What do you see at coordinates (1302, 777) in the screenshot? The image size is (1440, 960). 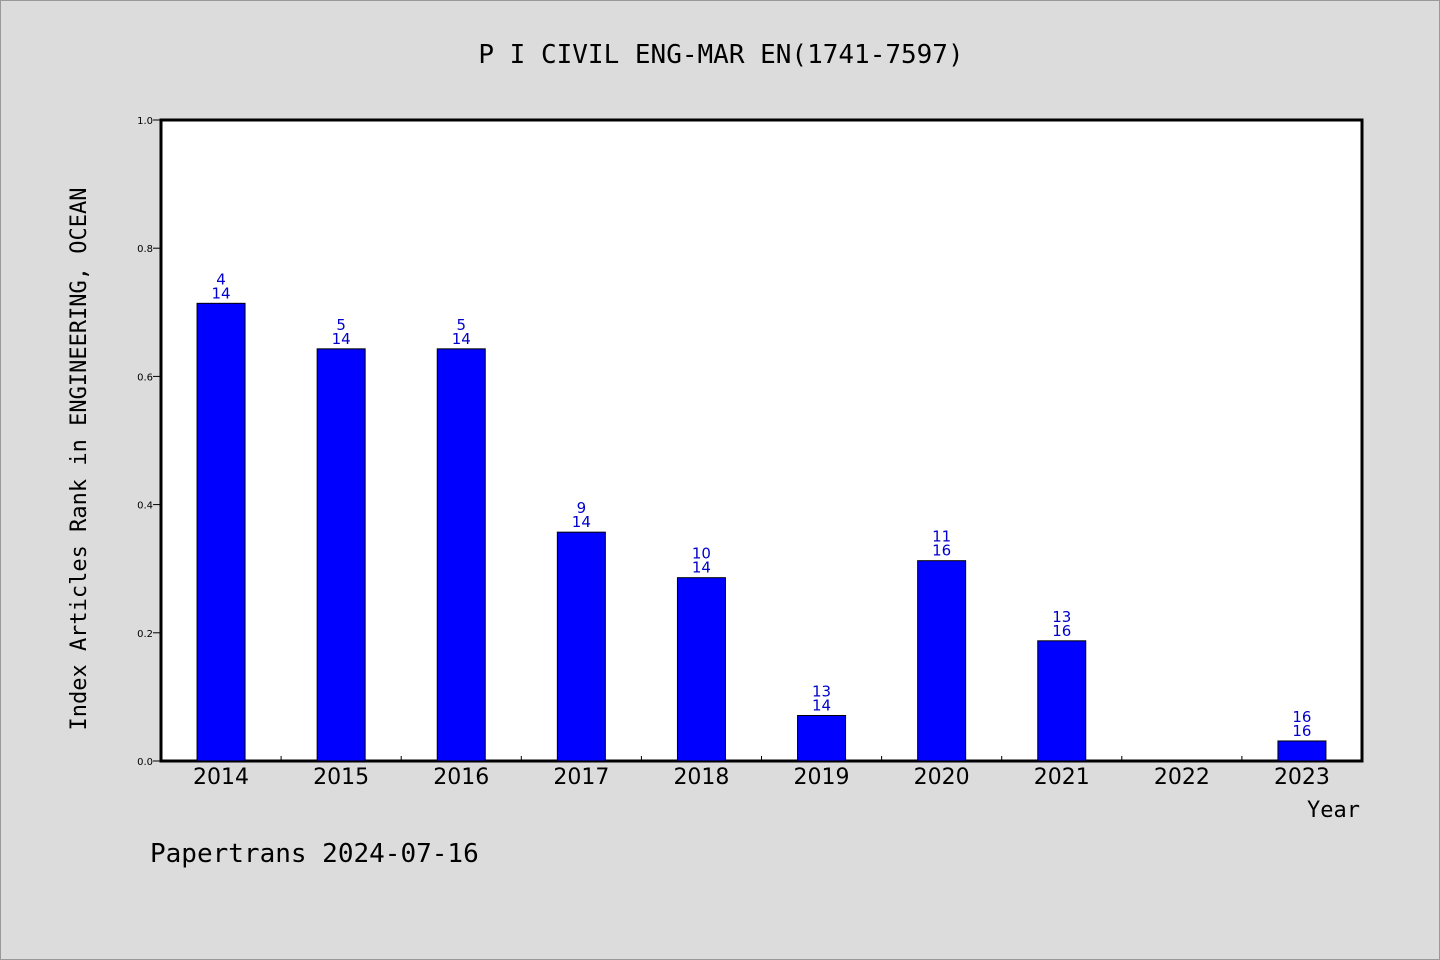 I see `x-tick-label: 2023` at bounding box center [1302, 777].